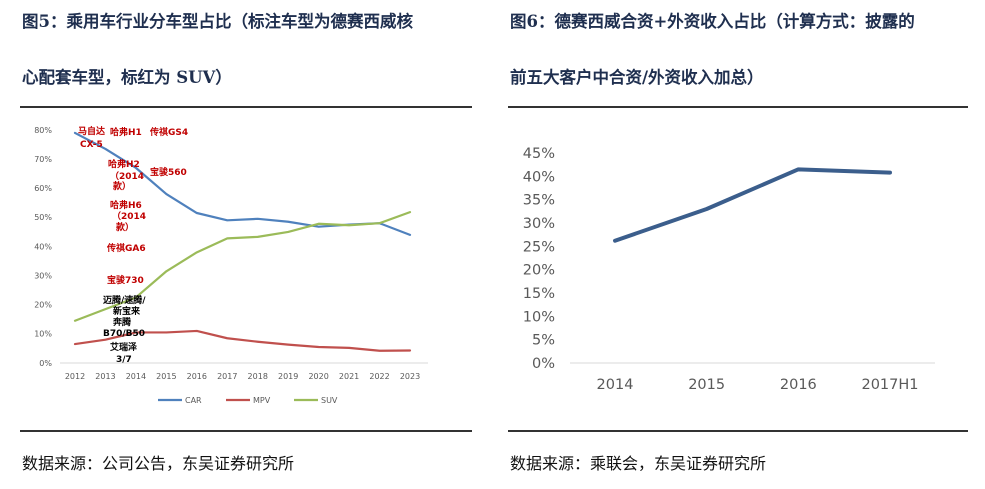 The height and width of the screenshot is (489, 985). Describe the element at coordinates (124, 334) in the screenshot. I see `model-annotation: B70/B50` at that location.